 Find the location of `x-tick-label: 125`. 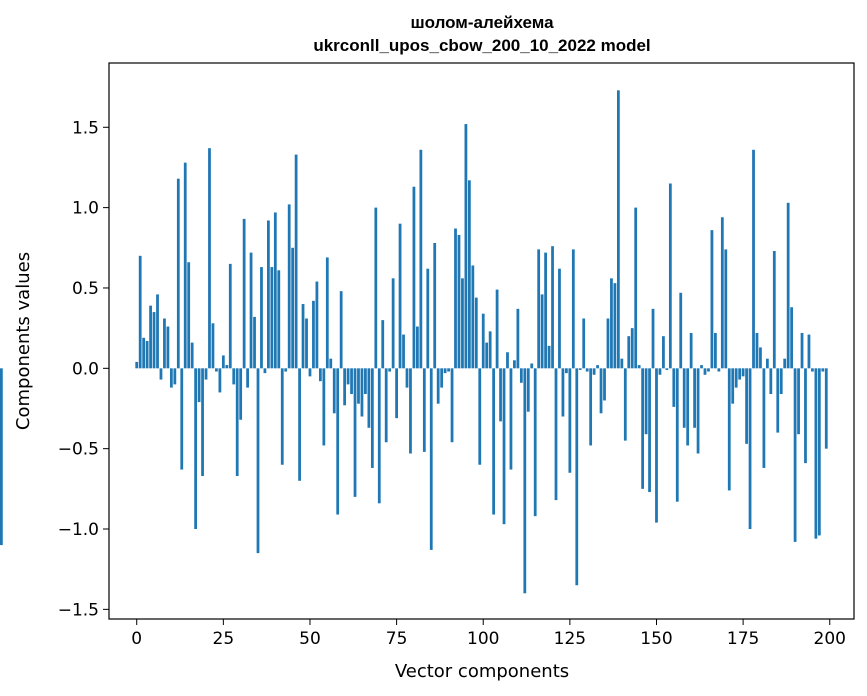

x-tick-label: 125 is located at coordinates (570, 639).